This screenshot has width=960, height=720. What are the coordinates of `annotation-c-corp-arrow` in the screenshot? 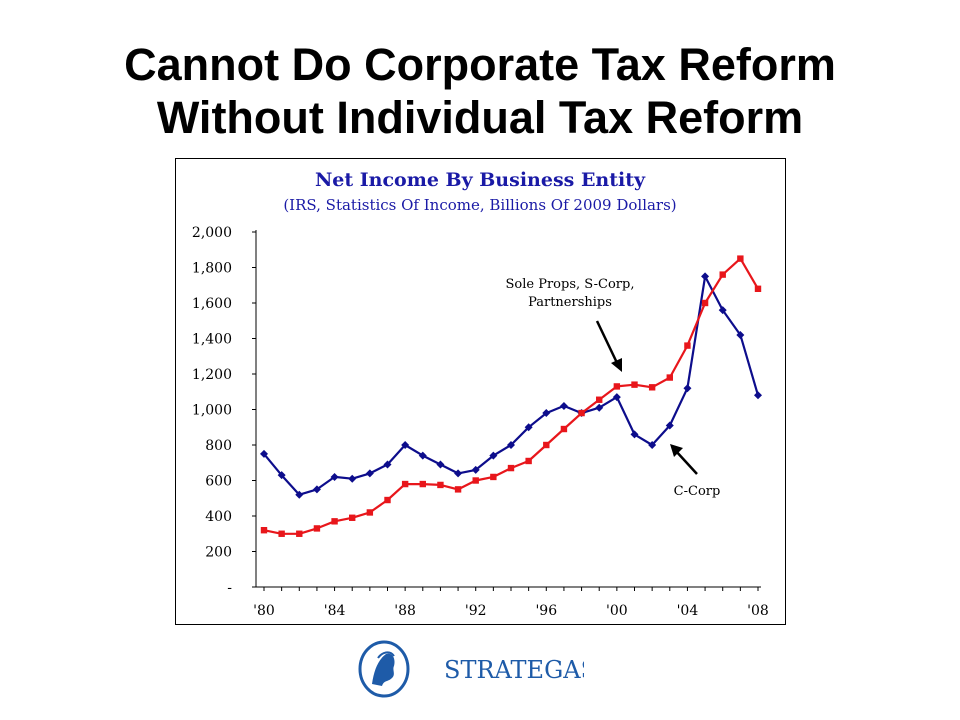 It's located at (686, 462).